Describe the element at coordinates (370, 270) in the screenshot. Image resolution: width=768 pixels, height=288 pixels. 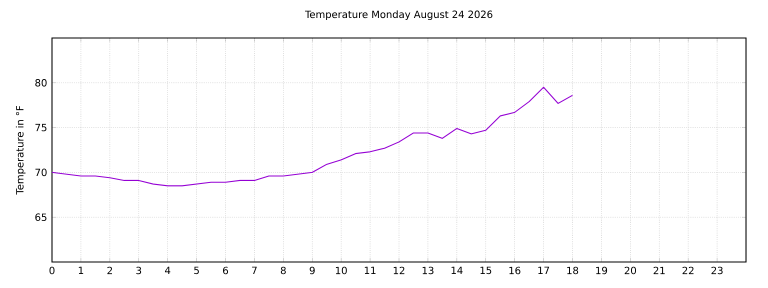
I see `x-tick-label: 11` at that location.